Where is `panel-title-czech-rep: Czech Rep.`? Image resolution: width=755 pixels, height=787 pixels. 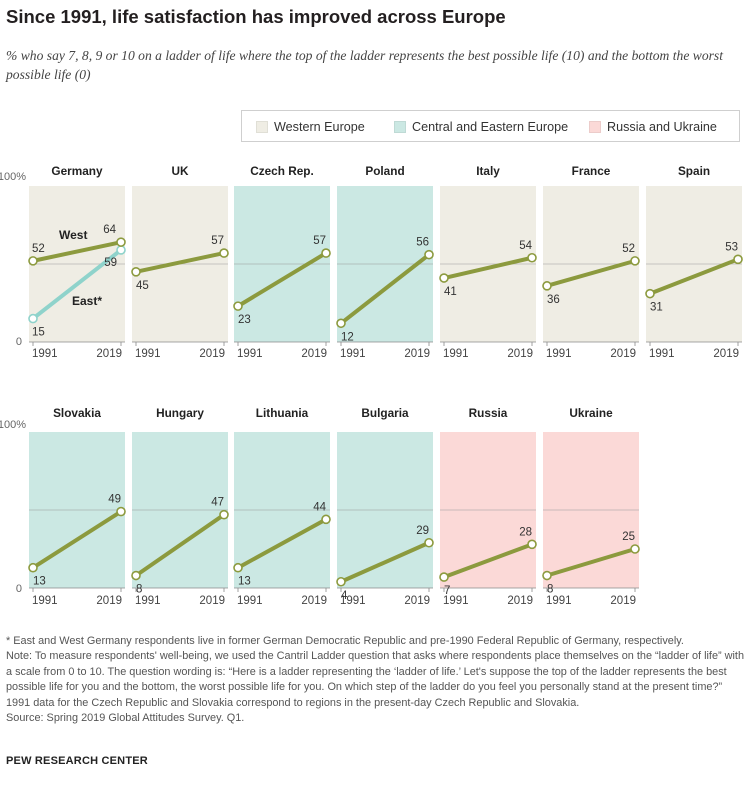
panel-title-czech-rep: Czech Rep. is located at coordinates (282, 171).